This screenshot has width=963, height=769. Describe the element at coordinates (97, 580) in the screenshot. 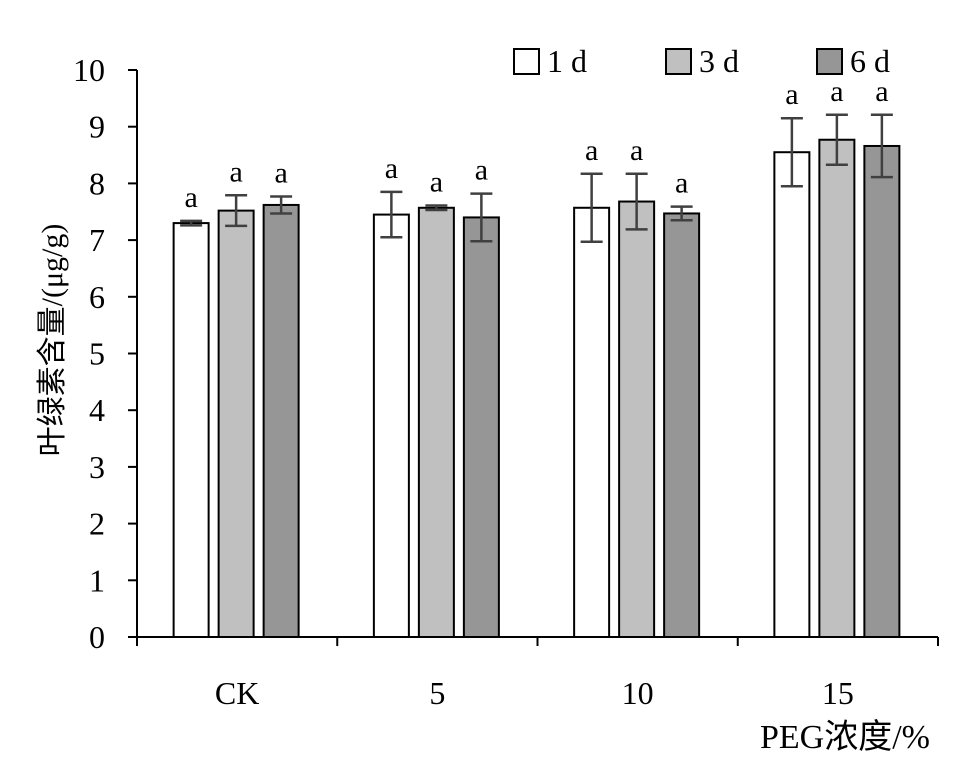

I see `y-tick-label: 1` at that location.